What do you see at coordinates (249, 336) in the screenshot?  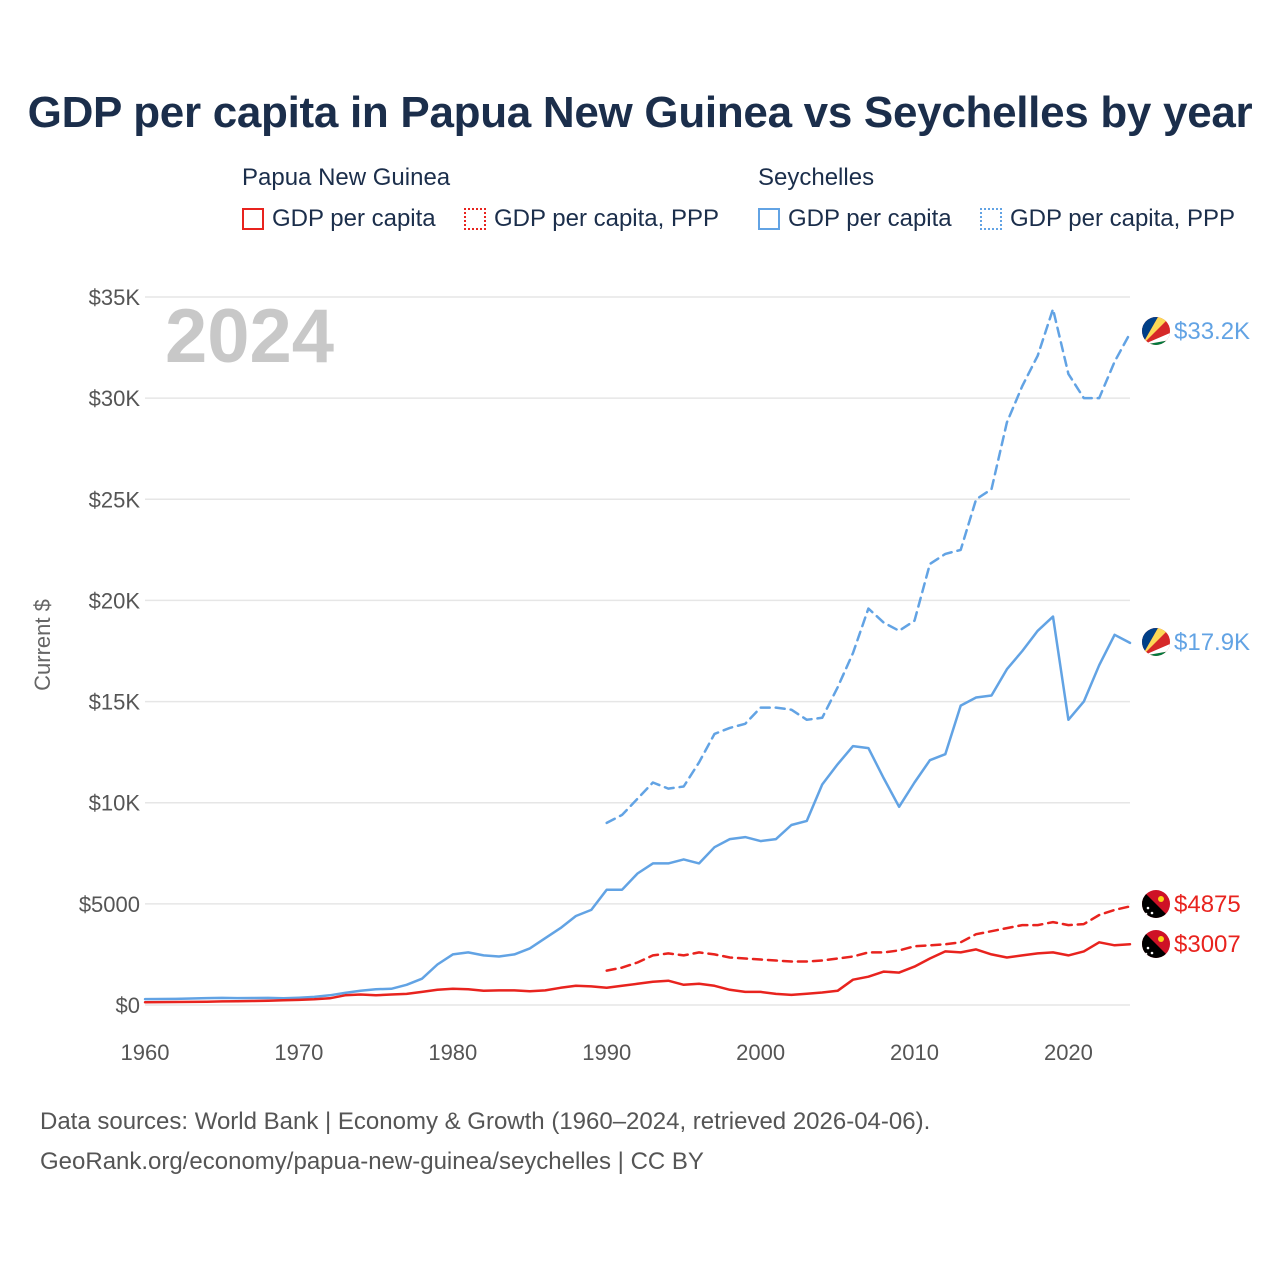 I see `year-watermark: 2024` at bounding box center [249, 336].